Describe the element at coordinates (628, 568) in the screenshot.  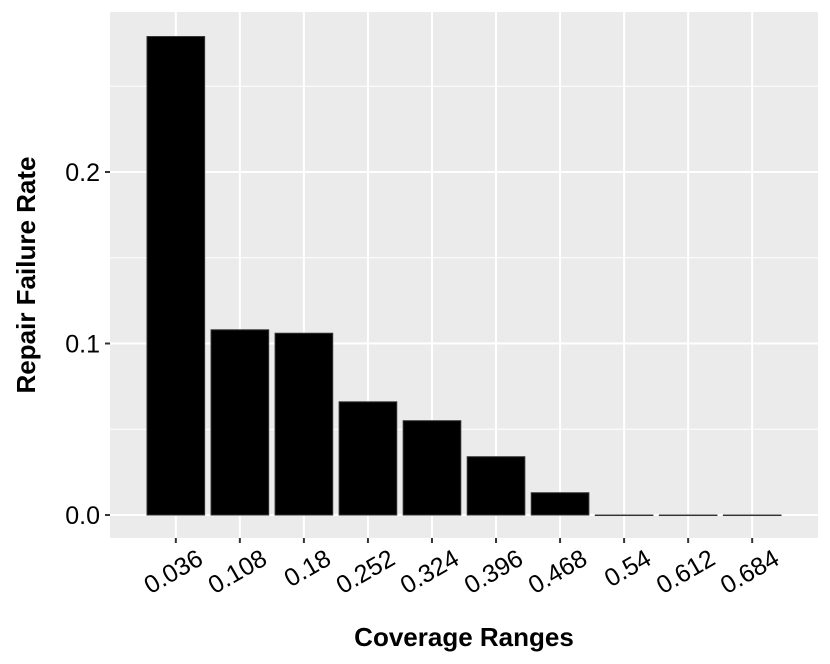
I see `x-tick-label: 0.54` at that location.